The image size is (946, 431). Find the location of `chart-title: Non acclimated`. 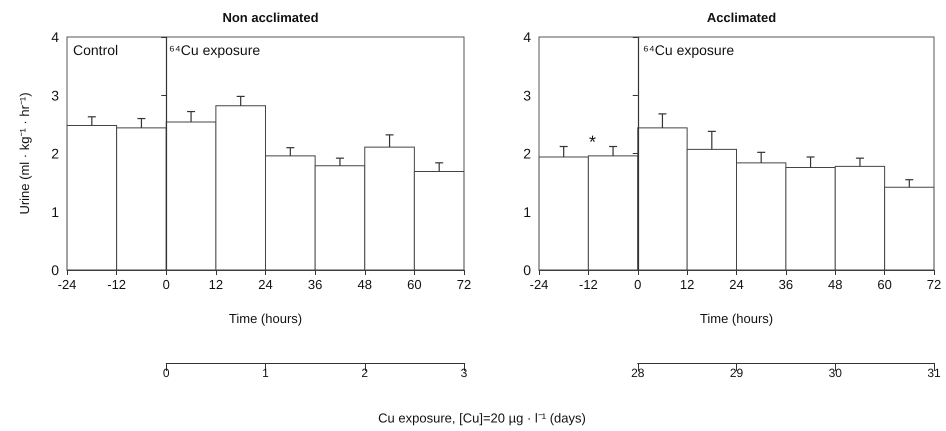

chart-title: Non acclimated is located at coordinates (270, 17).